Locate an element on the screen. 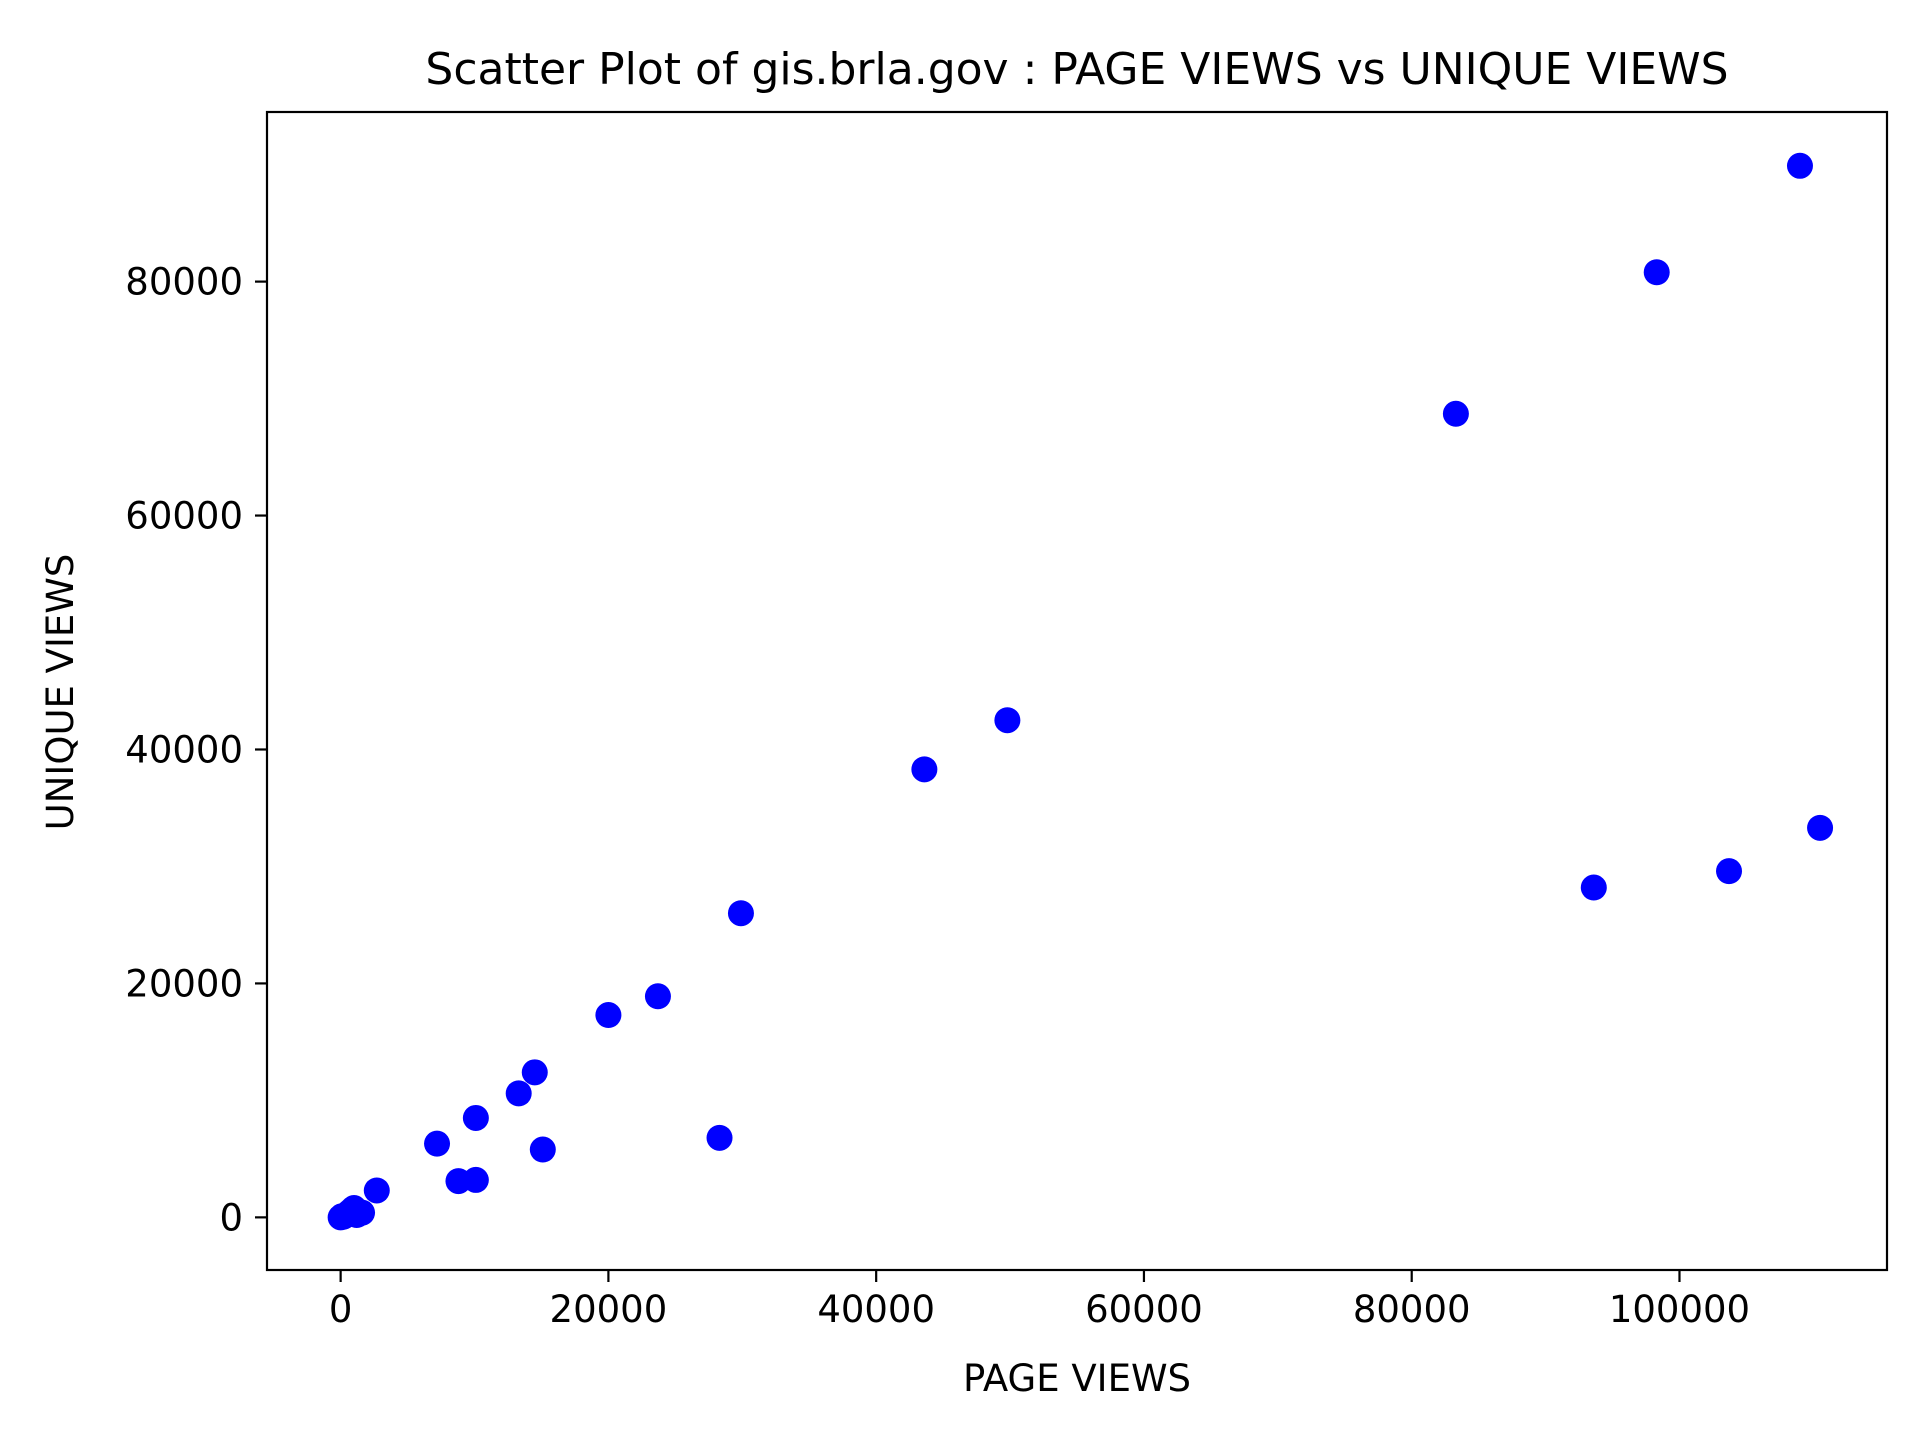 Image resolution: width=1920 pixels, height=1440 pixels. x-axis-label: PAGE VIEWS is located at coordinates (1077, 1378).